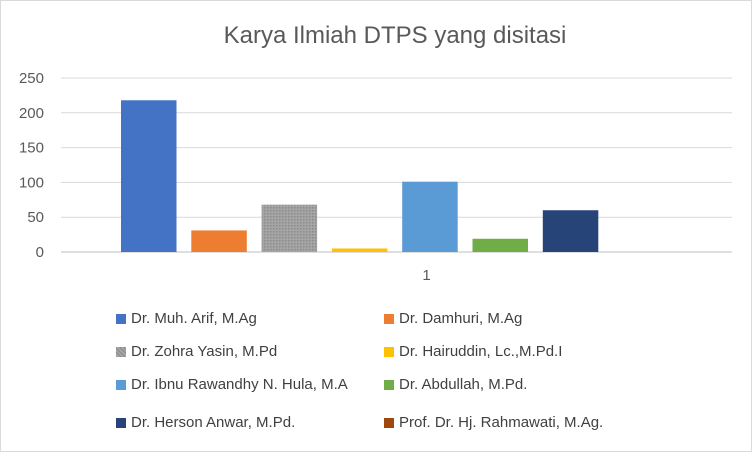 The width and height of the screenshot is (752, 452). I want to click on legend-label: Dr. Herson Anwar, M.Pd., so click(213, 422).